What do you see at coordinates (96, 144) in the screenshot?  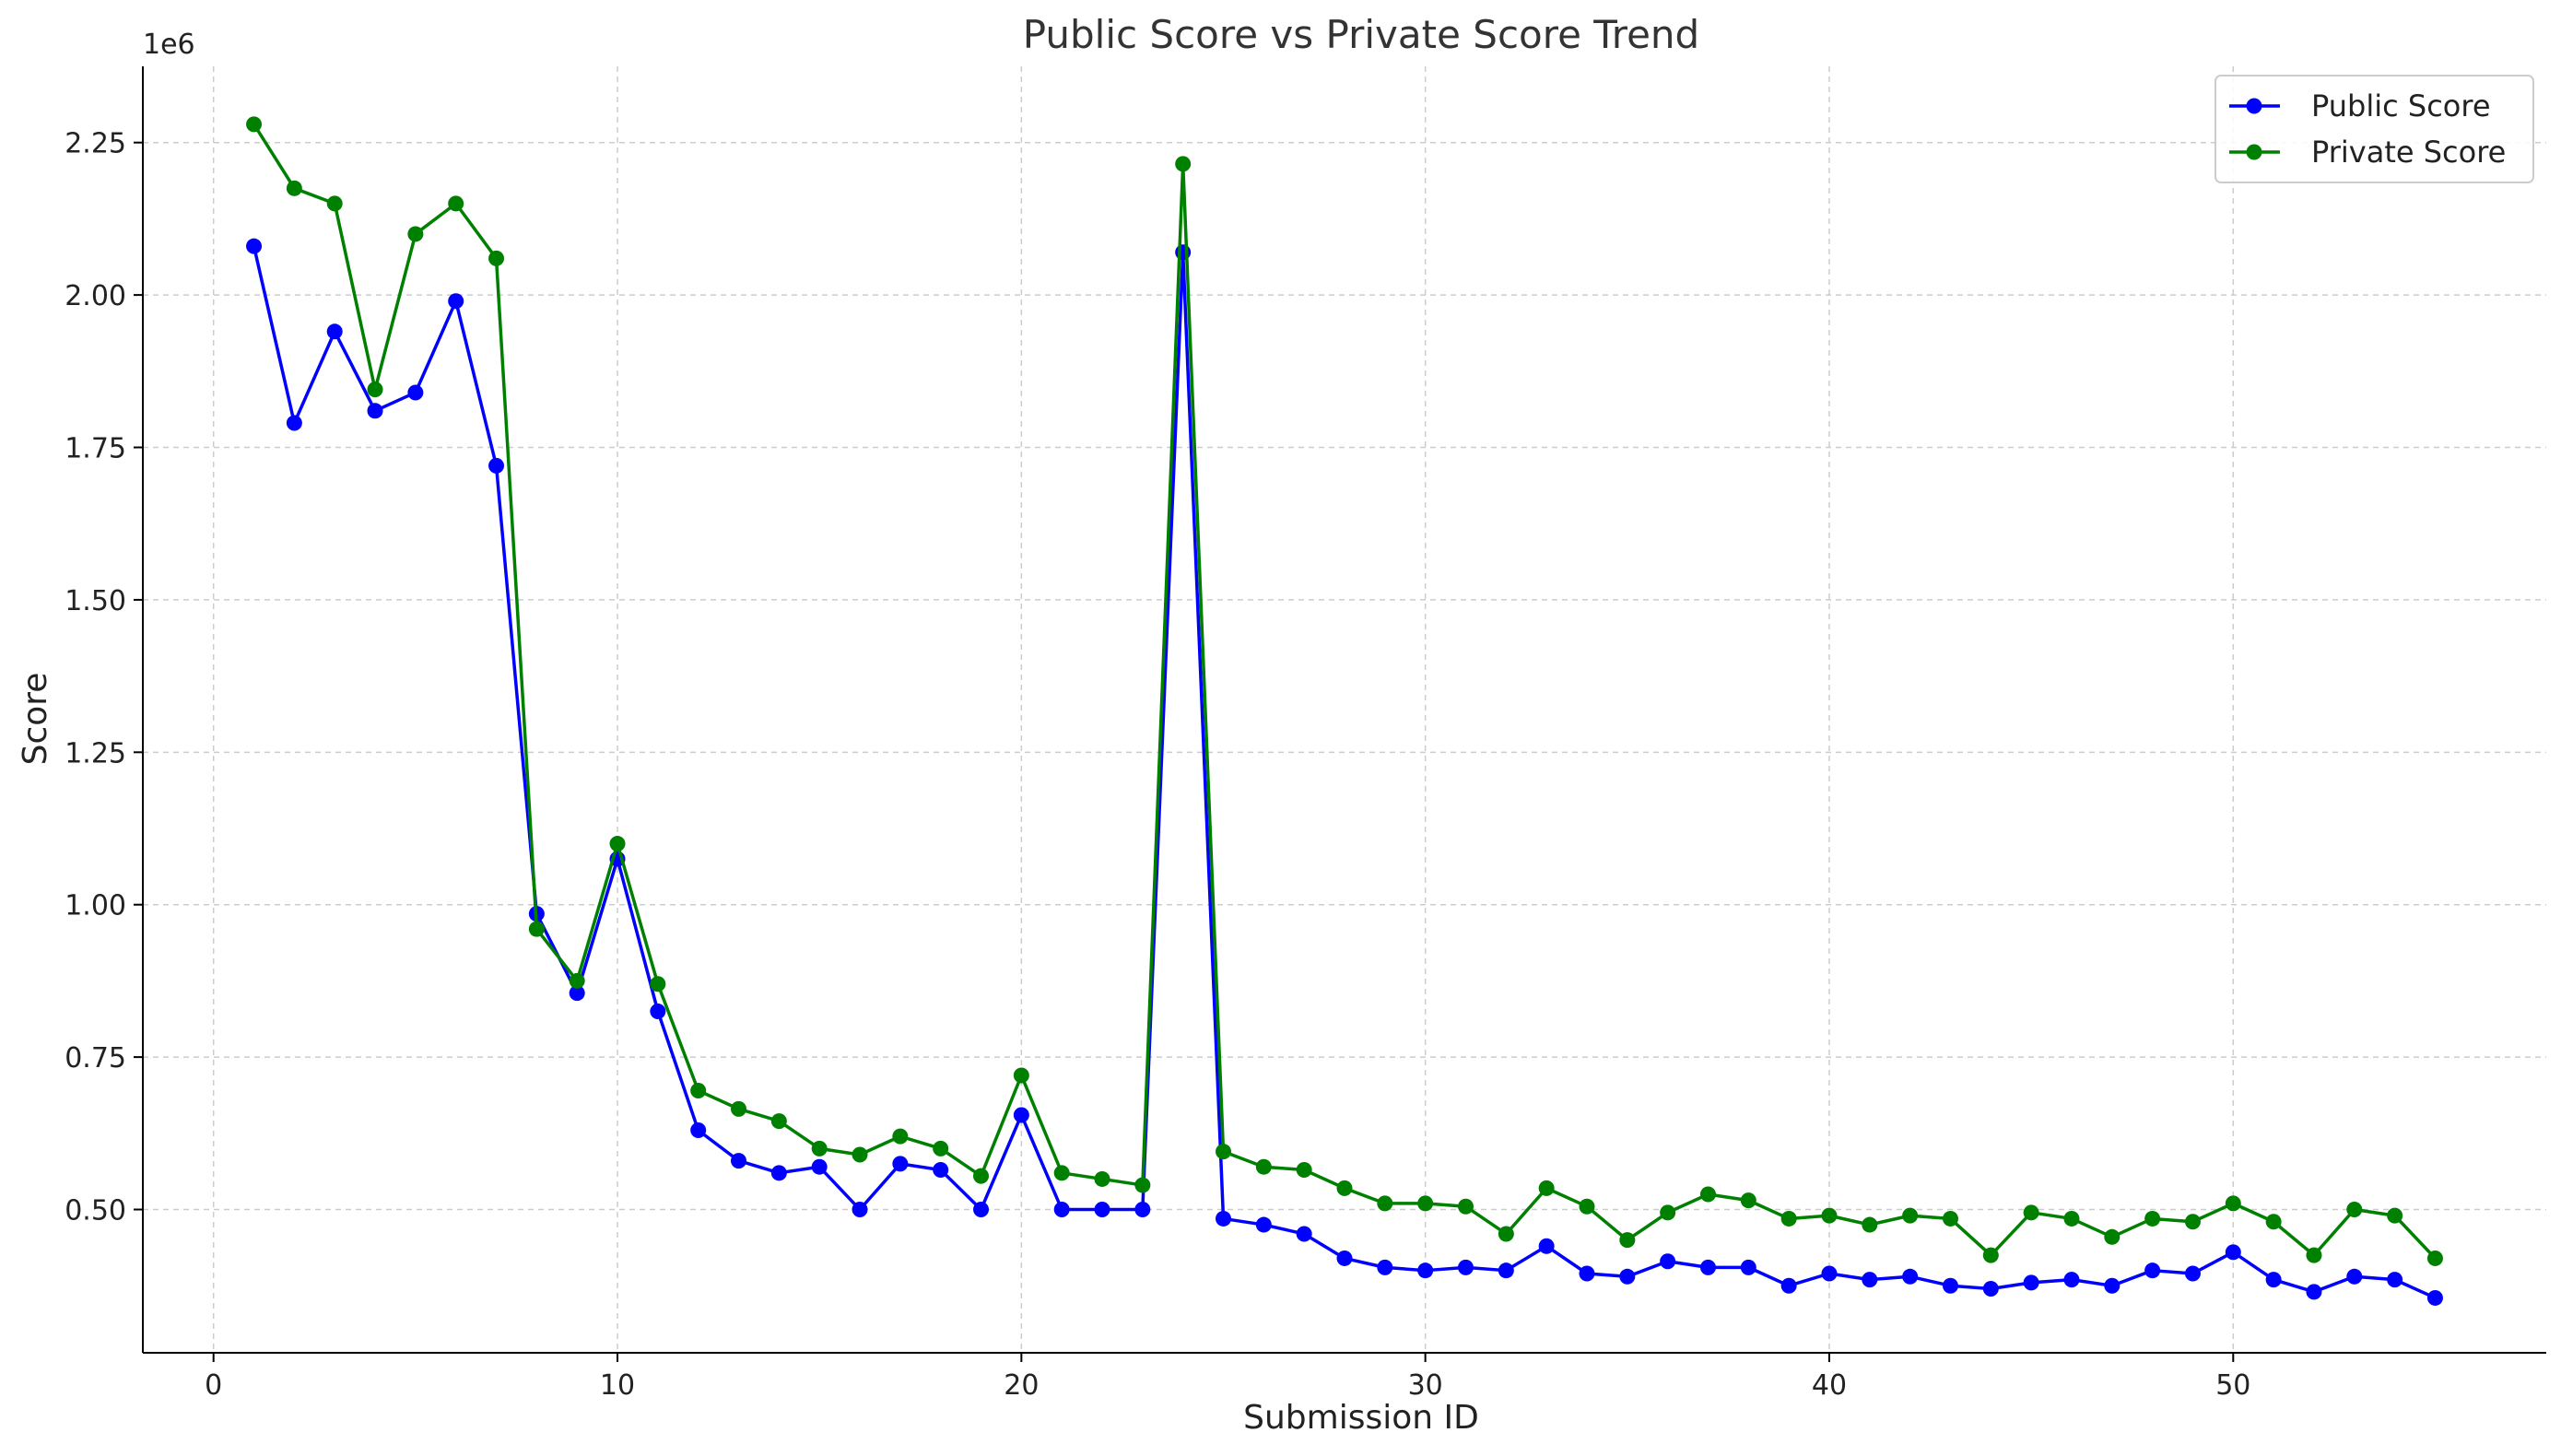 I see `y-tick-label: 2.25` at bounding box center [96, 144].